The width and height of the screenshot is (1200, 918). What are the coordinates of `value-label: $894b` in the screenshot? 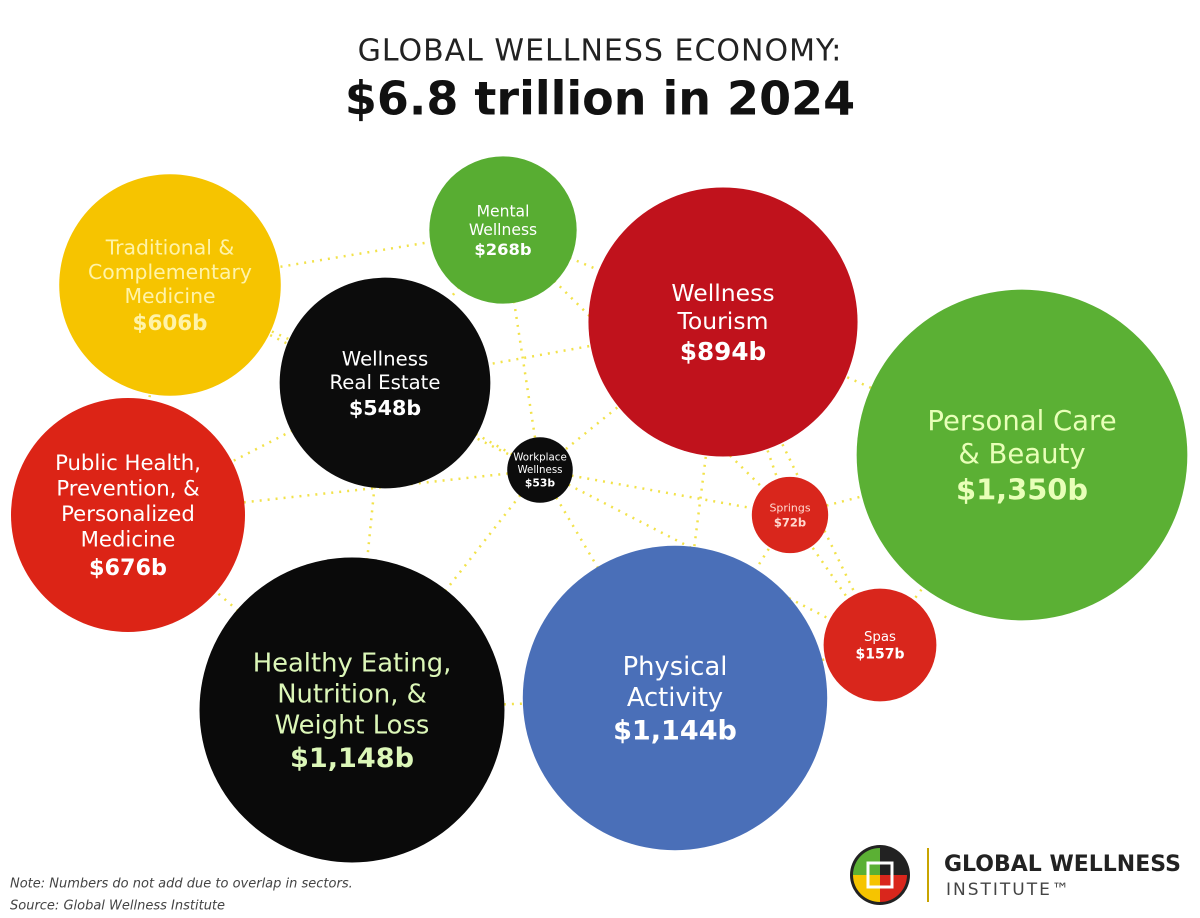 It's located at (723, 351).